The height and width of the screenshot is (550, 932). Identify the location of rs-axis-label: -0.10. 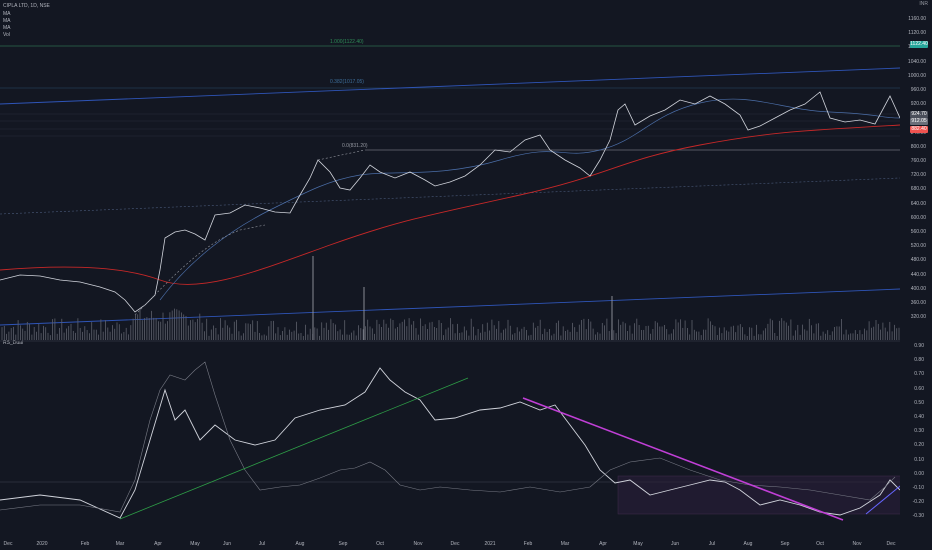
(918, 488).